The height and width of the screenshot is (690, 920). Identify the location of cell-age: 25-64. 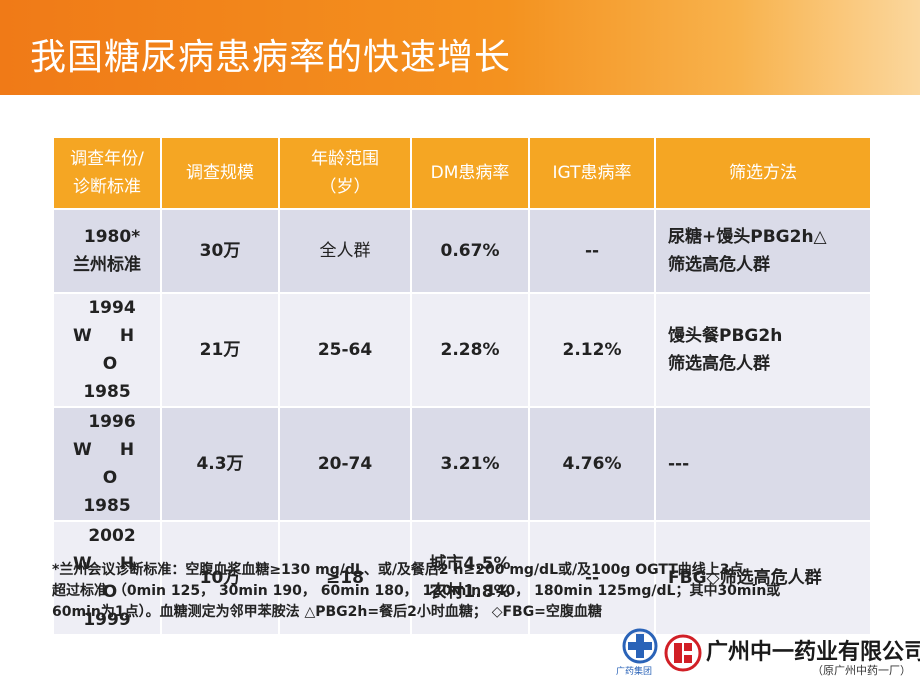
(345, 350).